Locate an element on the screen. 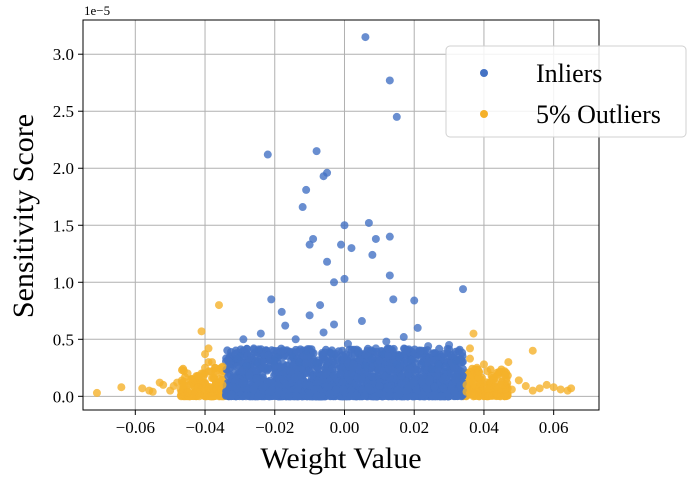 The width and height of the screenshot is (698, 485). y-tick-label: 1.5 is located at coordinates (63, 225).